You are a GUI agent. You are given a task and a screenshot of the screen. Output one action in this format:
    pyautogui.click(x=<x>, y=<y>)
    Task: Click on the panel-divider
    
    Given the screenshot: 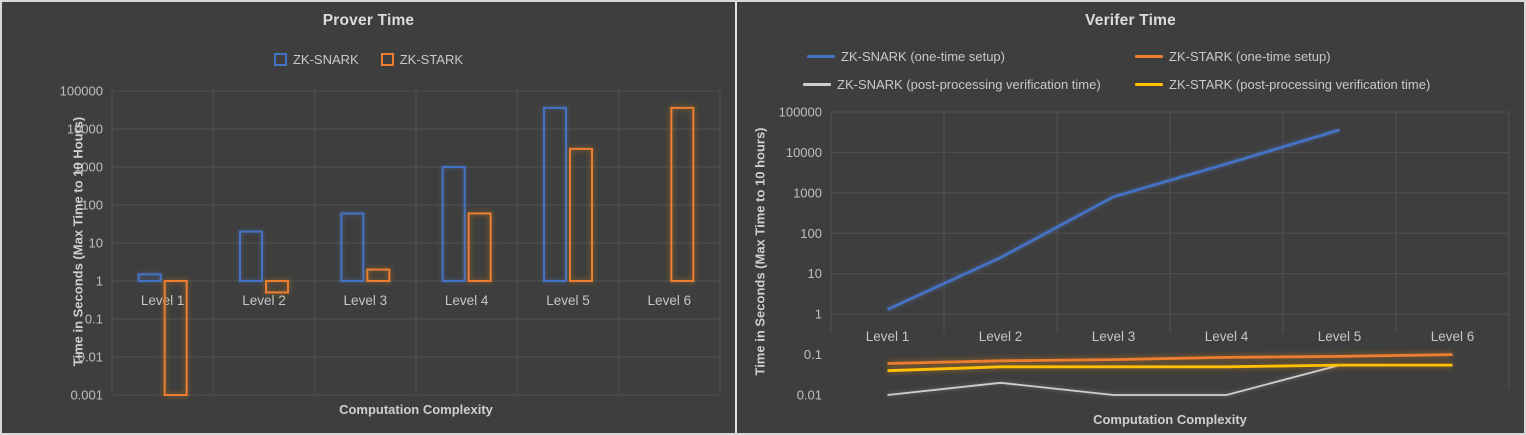 What is the action you would take?
    pyautogui.click(x=736, y=217)
    